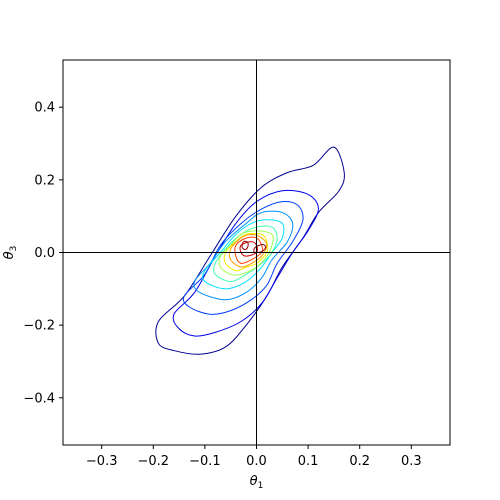 The width and height of the screenshot is (500, 500). I want to click on x-axis-ticks: −0.3 −0.2 −0.1 0.0 0.1 0.2 0.3, so click(254, 457).